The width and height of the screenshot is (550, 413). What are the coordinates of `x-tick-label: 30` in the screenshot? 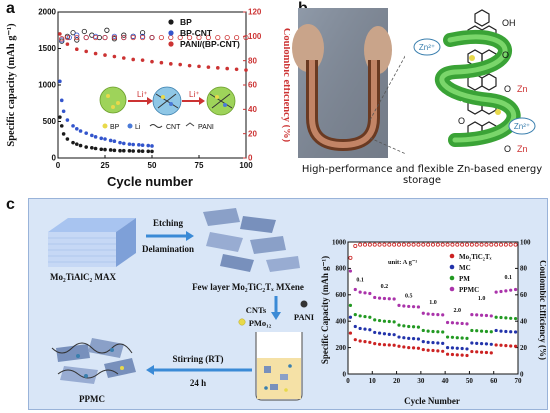 It's located at (421, 381).